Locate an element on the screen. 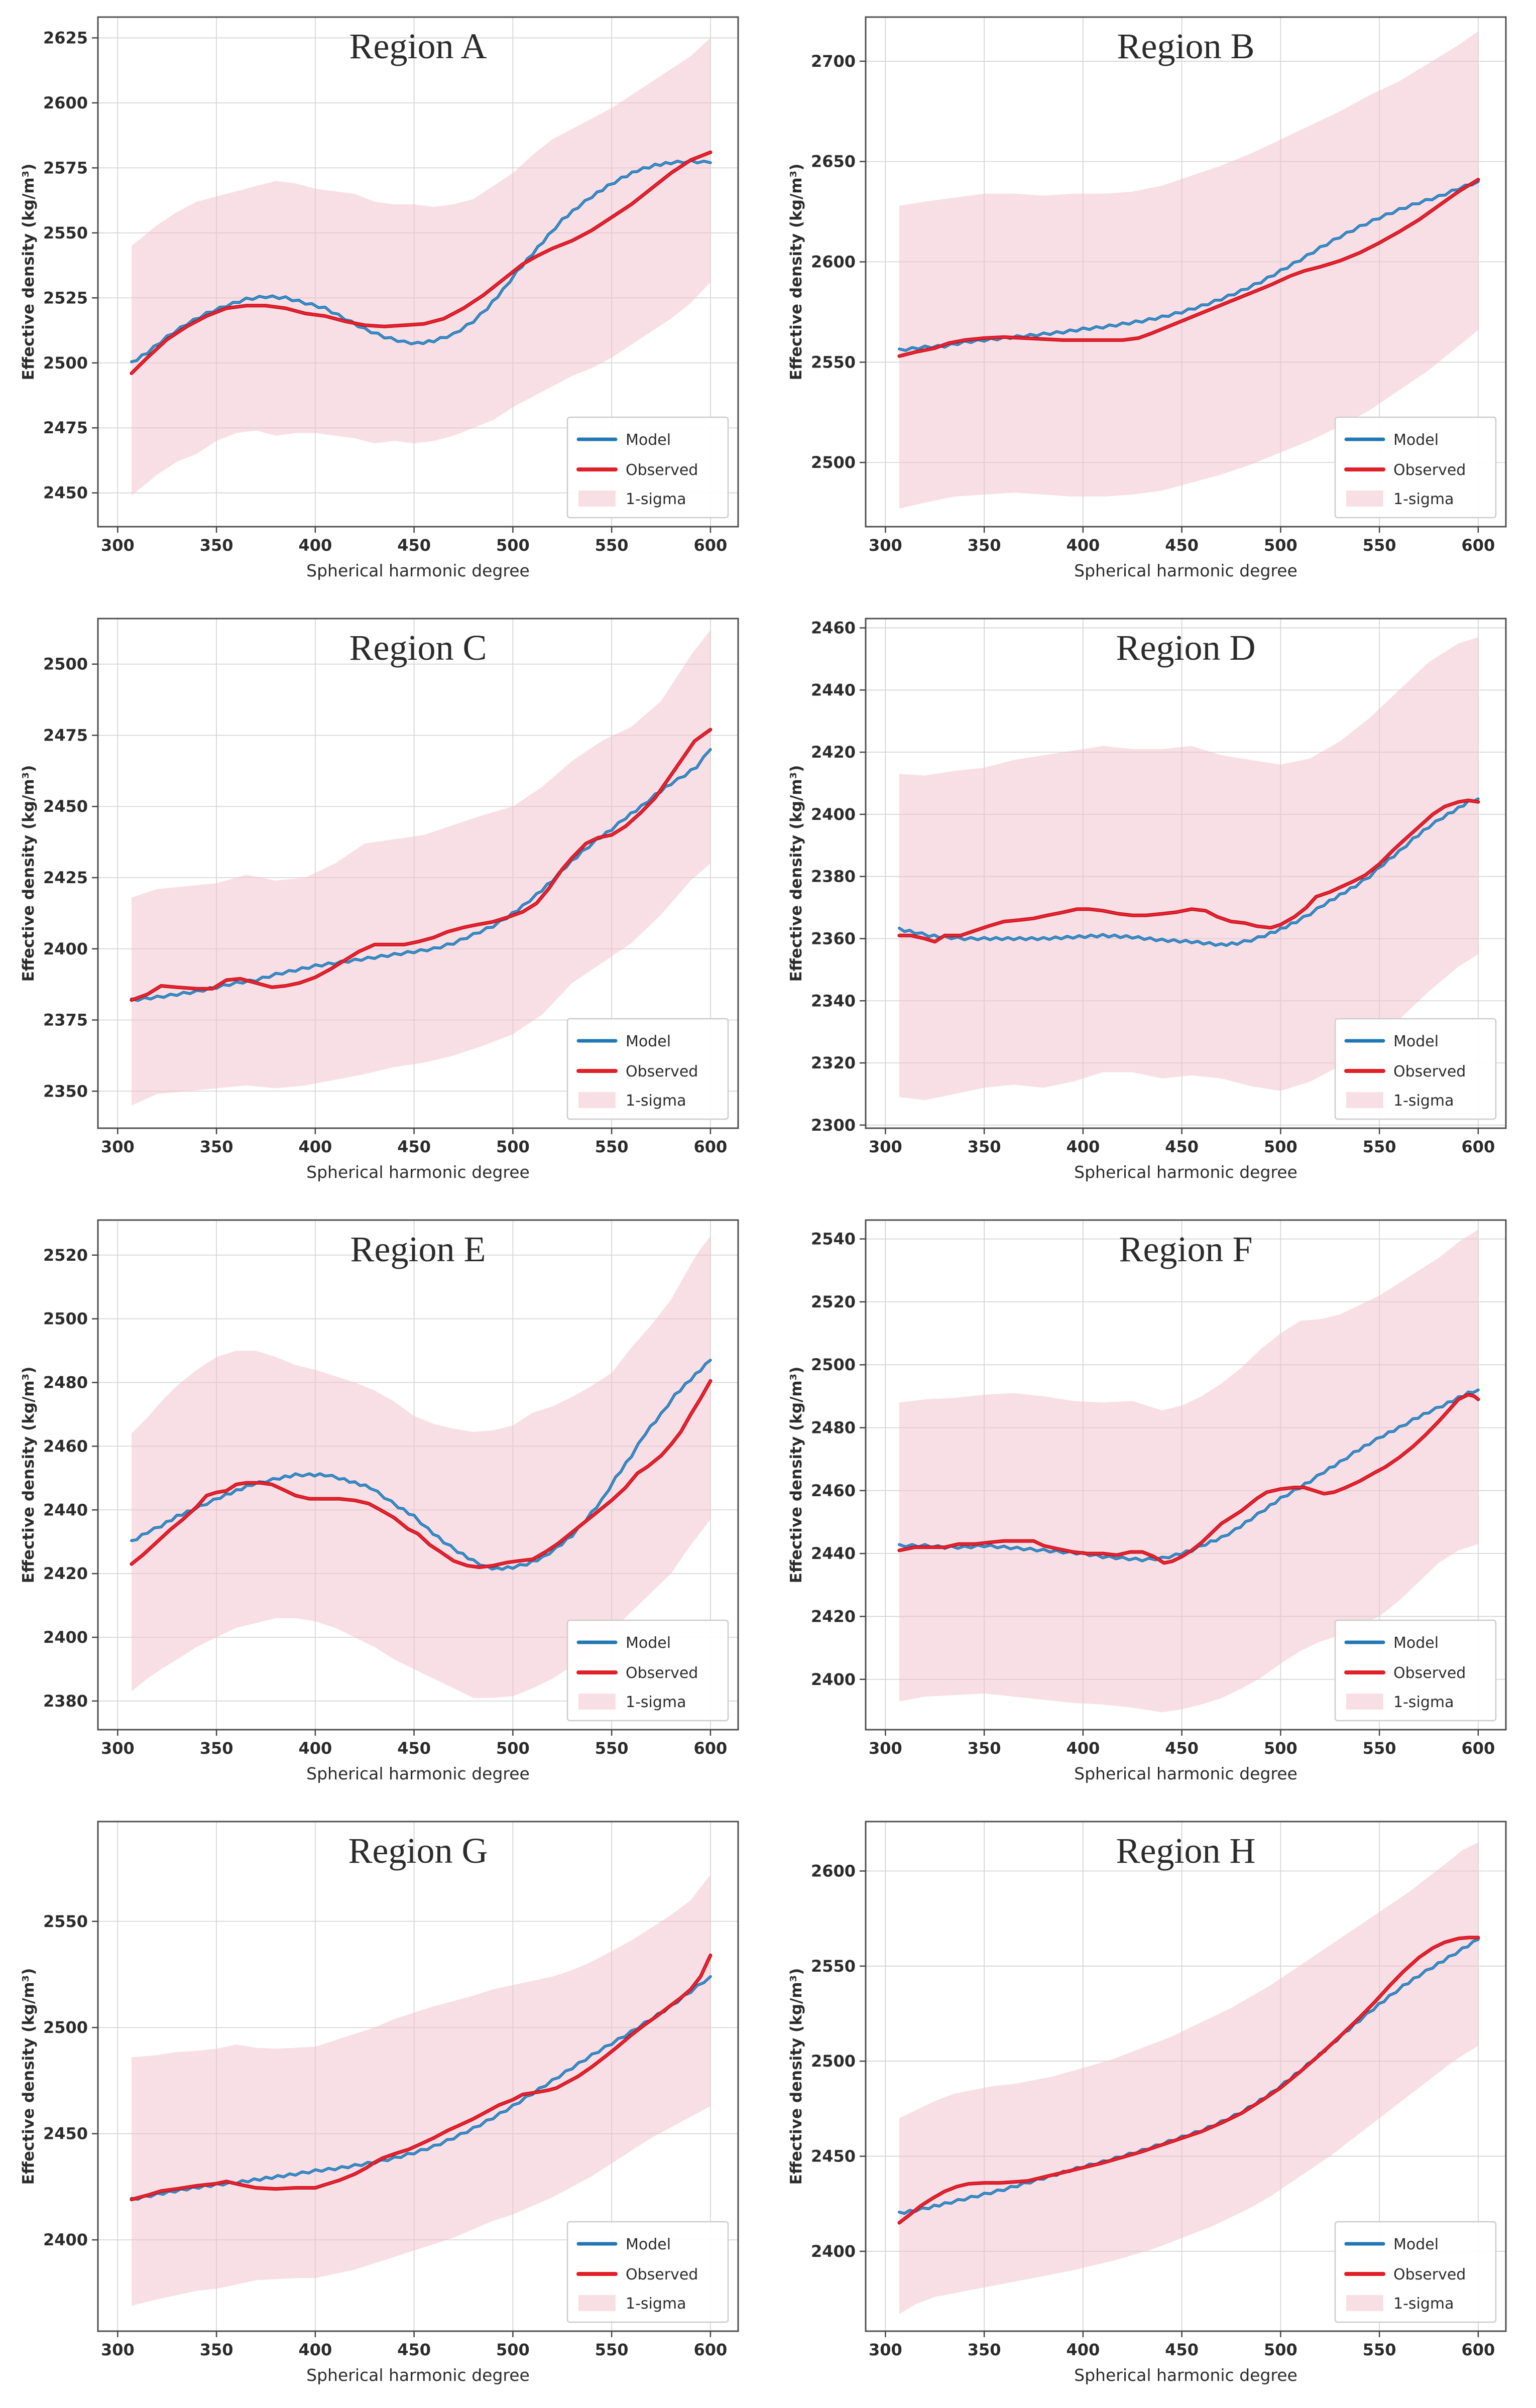 The width and height of the screenshot is (1536, 2408). y-tick-label: 2300 is located at coordinates (833, 1125).